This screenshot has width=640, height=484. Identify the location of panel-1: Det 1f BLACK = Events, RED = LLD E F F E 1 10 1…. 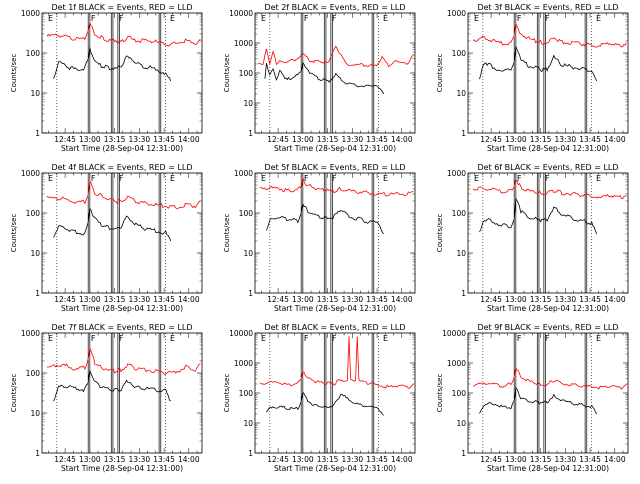
(106, 78).